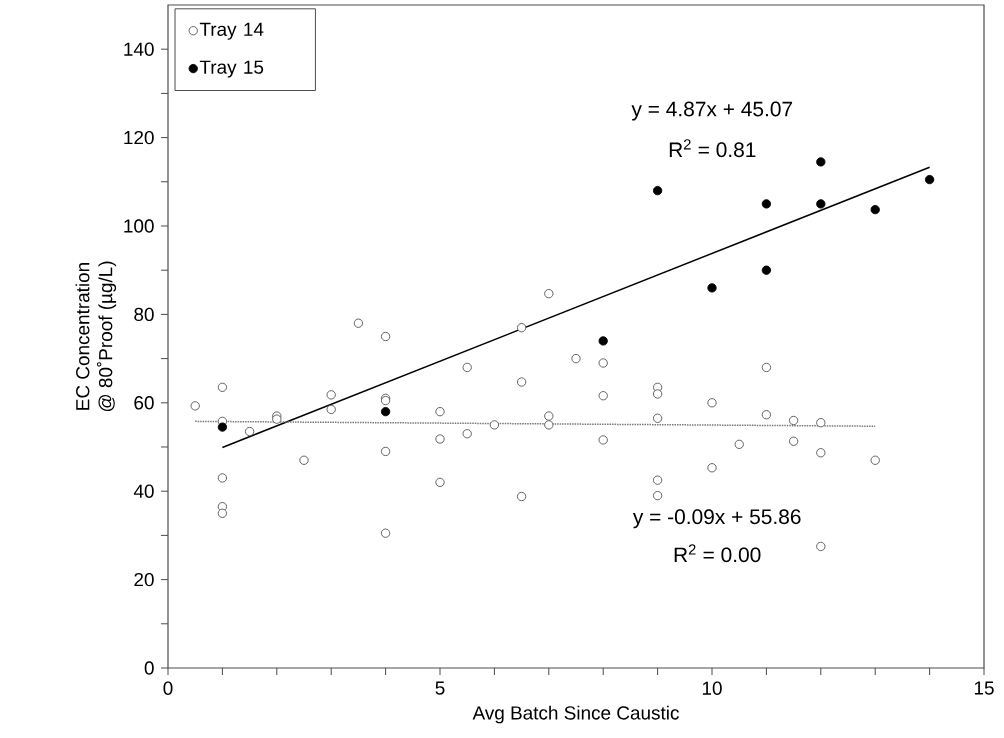 This screenshot has height=738, width=1004. What do you see at coordinates (231, 31) in the screenshot?
I see `legend-label: Tray 14` at bounding box center [231, 31].